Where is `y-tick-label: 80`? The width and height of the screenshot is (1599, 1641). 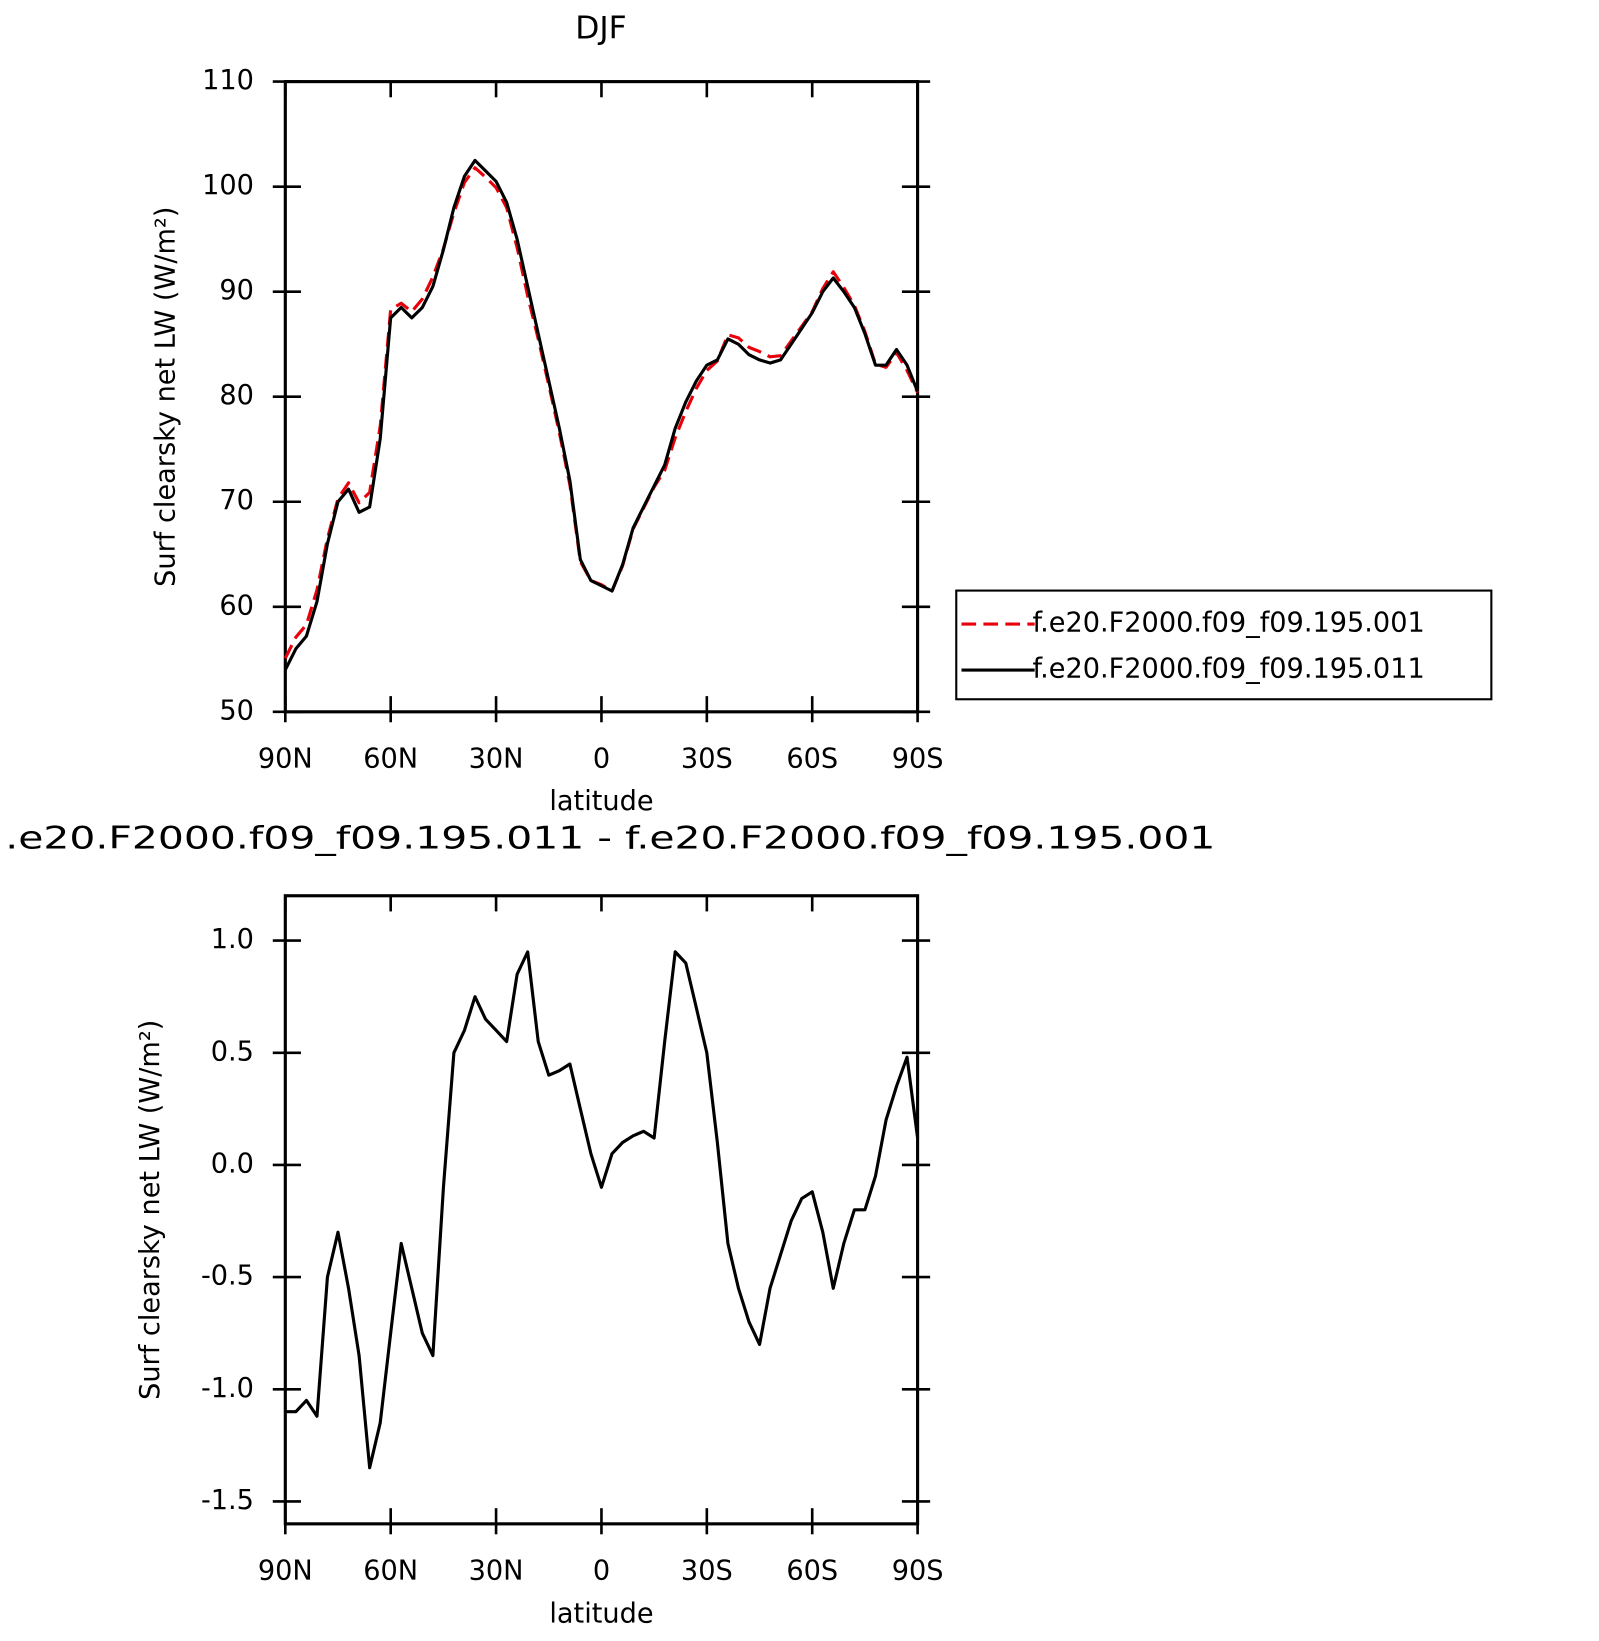 y-tick-label: 80 is located at coordinates (236, 395).